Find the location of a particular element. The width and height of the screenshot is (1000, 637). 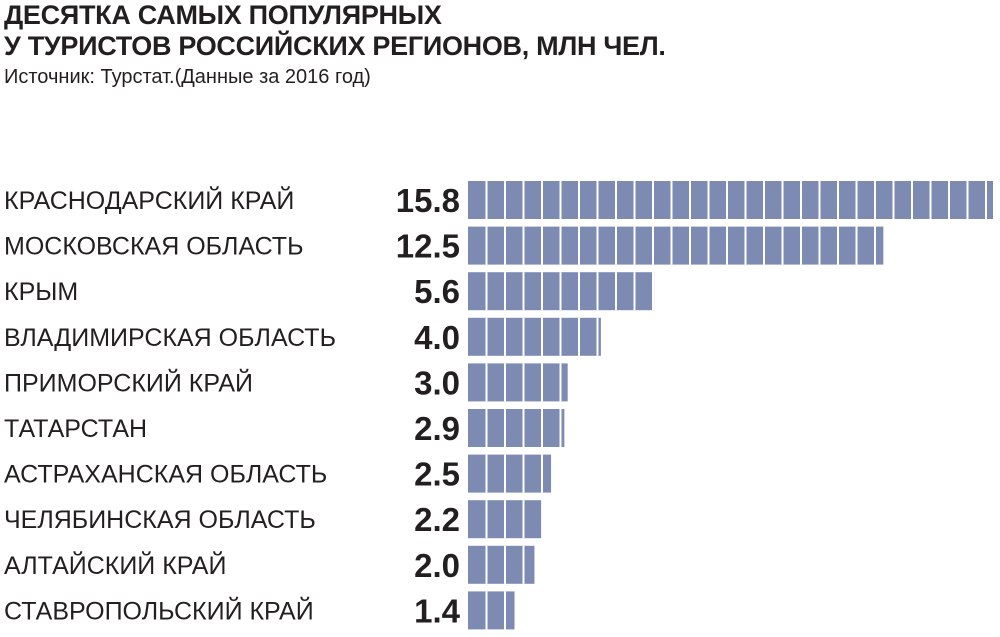

value-label: 3.0 is located at coordinates (437, 382).